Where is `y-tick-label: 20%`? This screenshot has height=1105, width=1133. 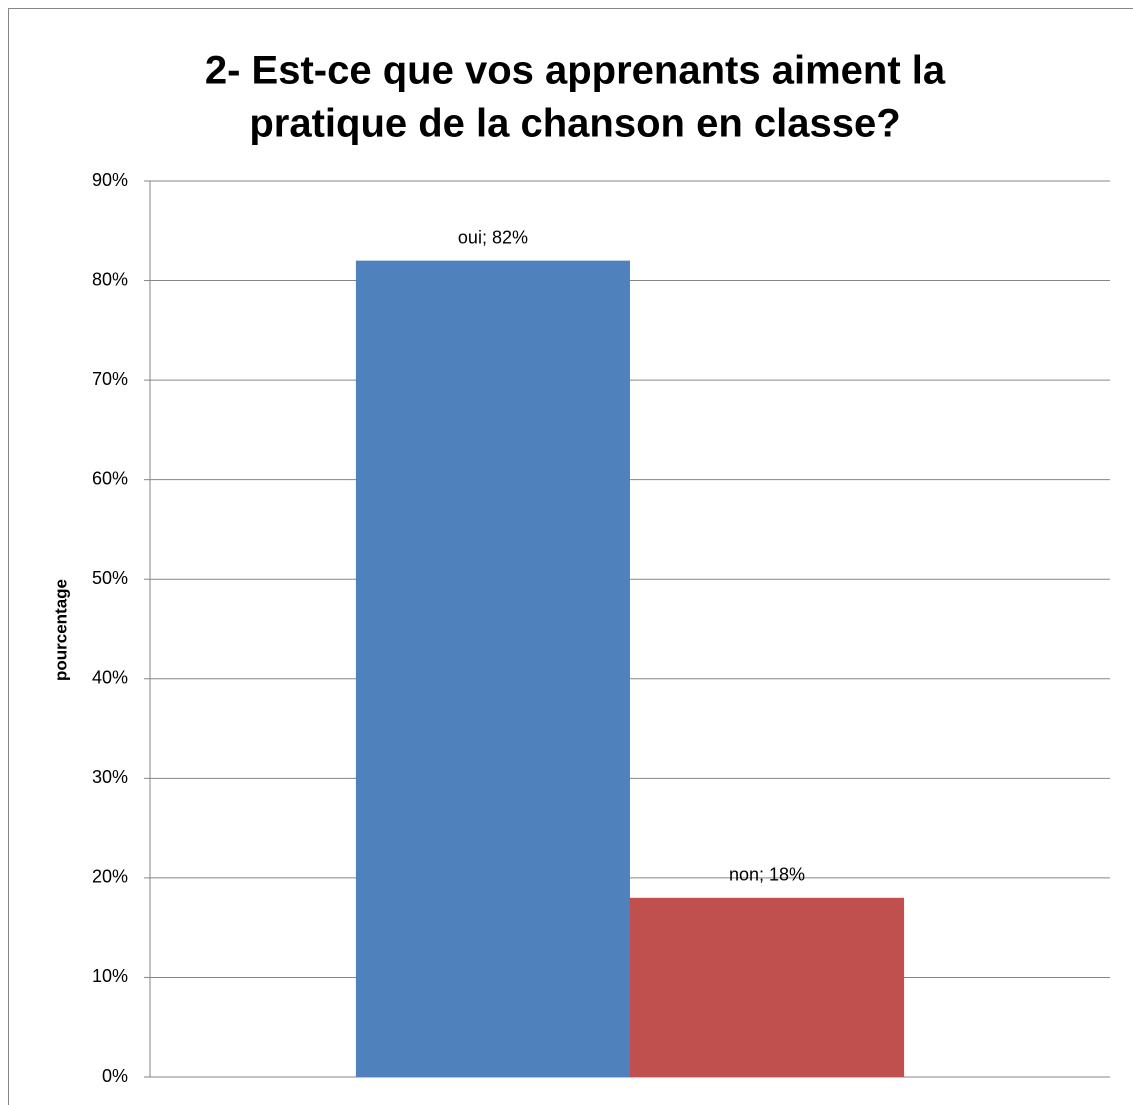 y-tick-label: 20% is located at coordinates (110, 877).